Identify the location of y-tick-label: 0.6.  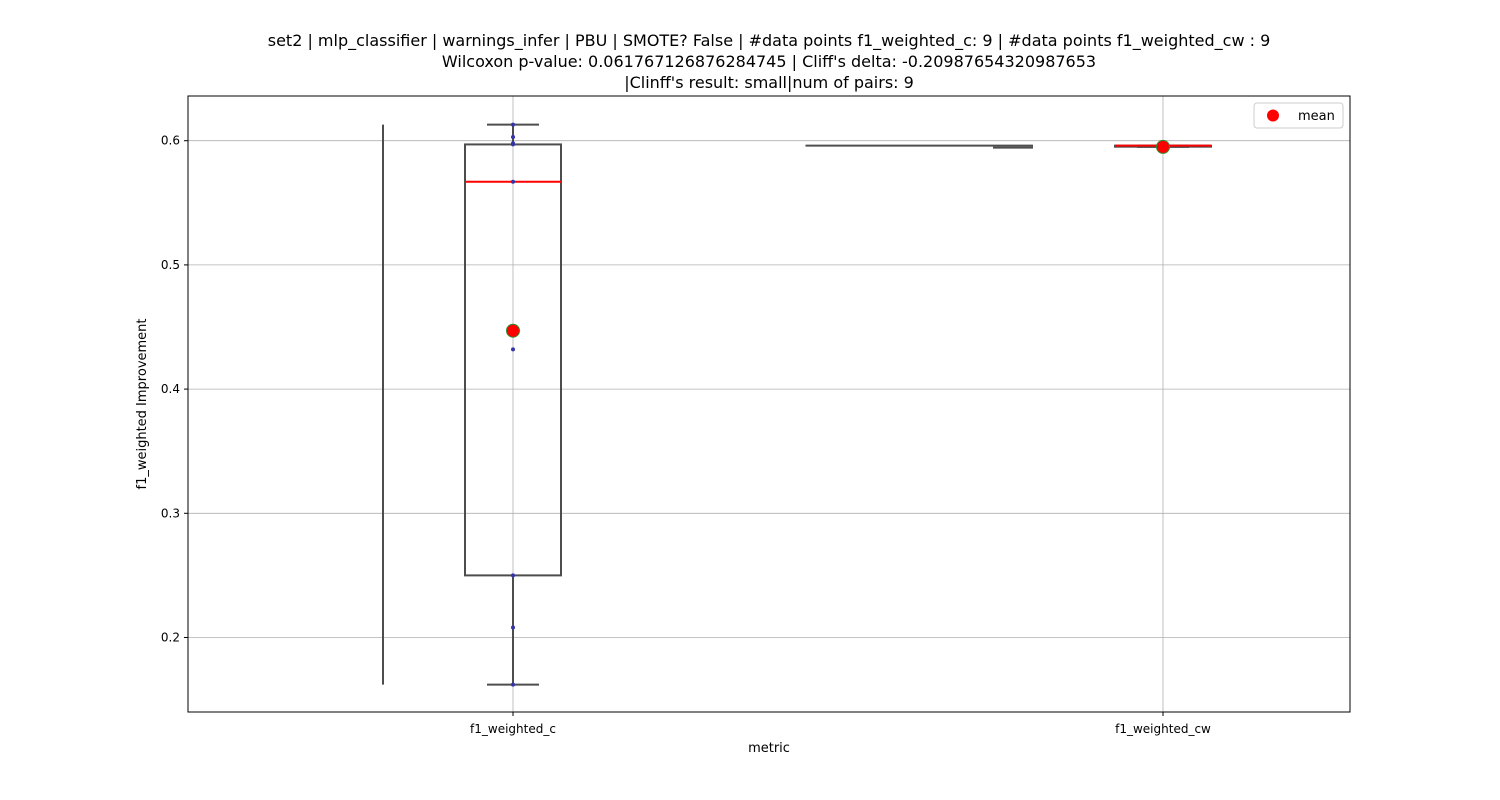
(170, 141).